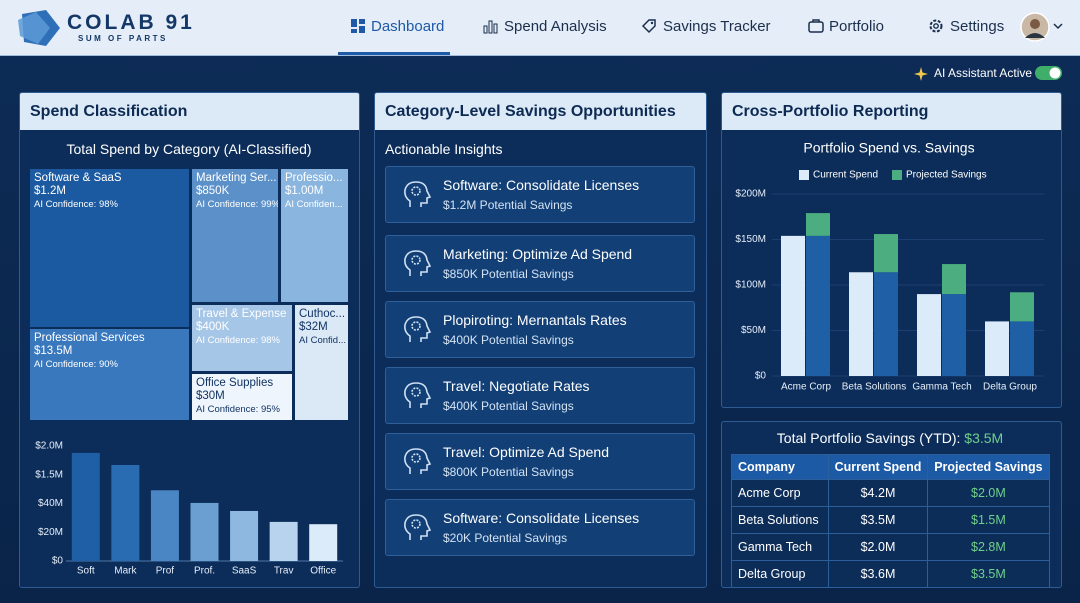 The image size is (1080, 603). Describe the element at coordinates (988, 520) in the screenshot. I see `table-cell: $1.5M` at that location.